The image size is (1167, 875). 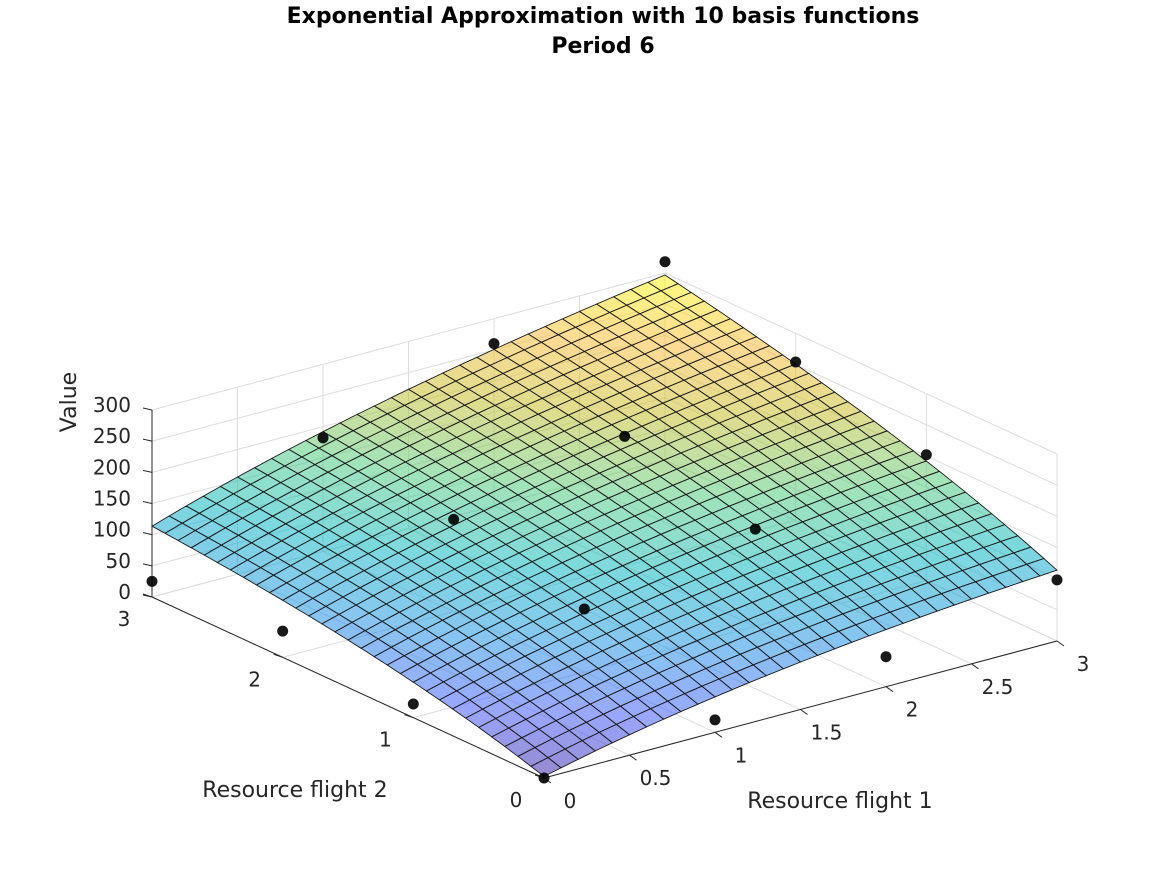 What do you see at coordinates (741, 755) in the screenshot?
I see `x-tick-label: 1` at bounding box center [741, 755].